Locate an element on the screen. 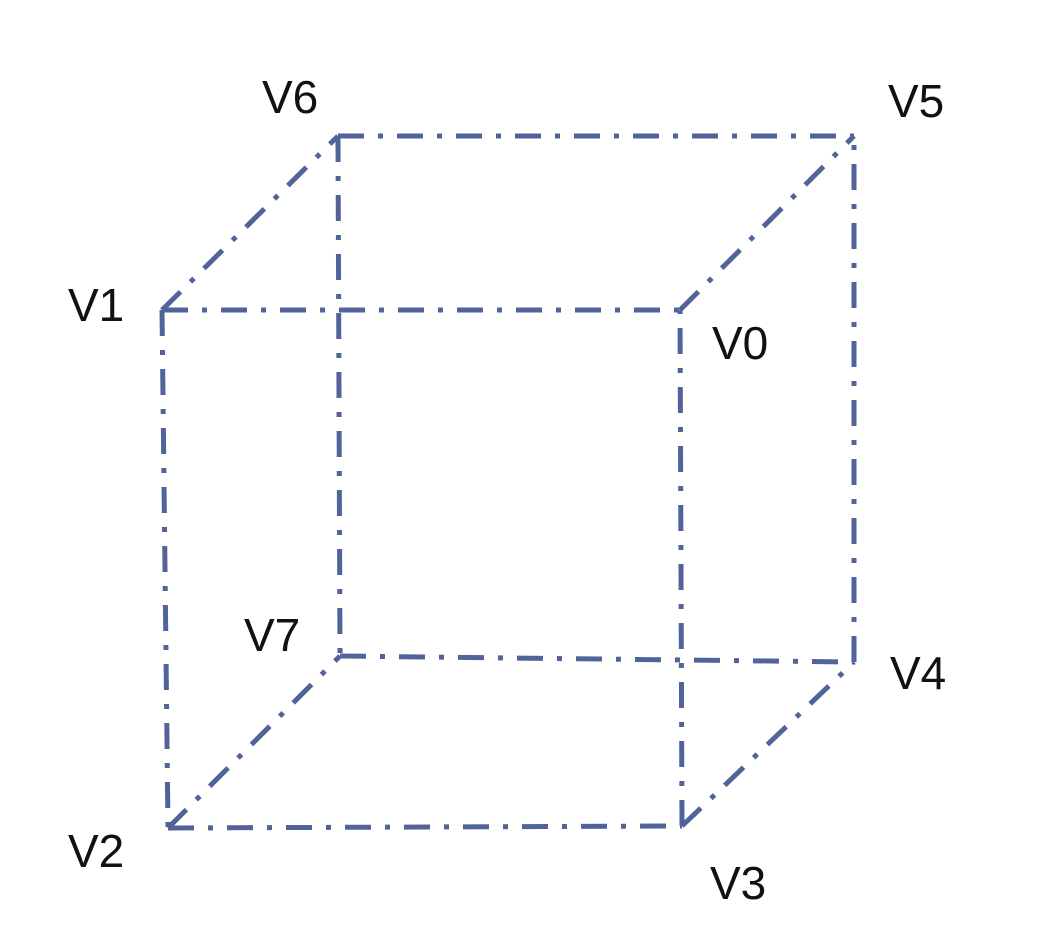 Image resolution: width=1040 pixels, height=944 pixels. vertex-label-v1: V1 is located at coordinates (96, 305).